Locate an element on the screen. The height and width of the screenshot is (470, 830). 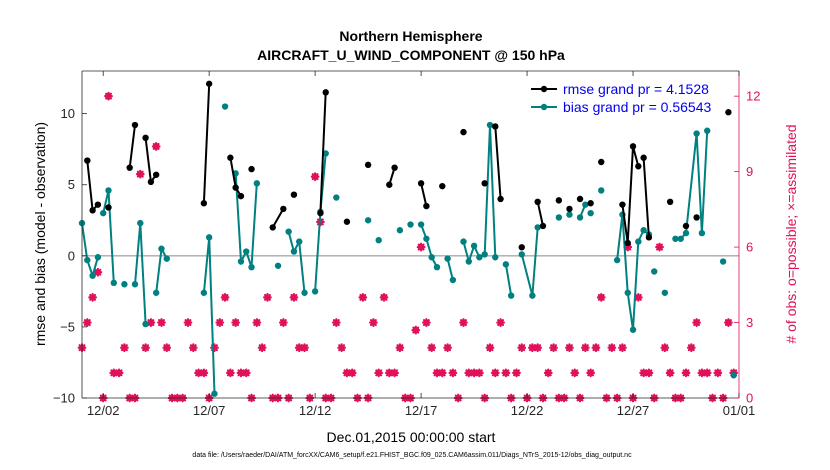
y-left-tick-label: 10 is located at coordinates (68, 113).